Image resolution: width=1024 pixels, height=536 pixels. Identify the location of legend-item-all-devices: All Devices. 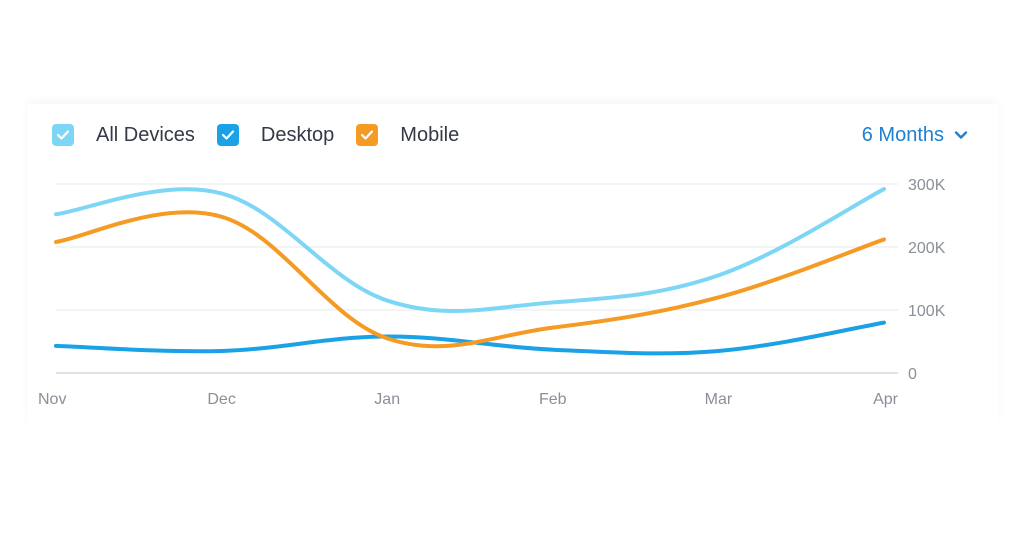
(123, 135).